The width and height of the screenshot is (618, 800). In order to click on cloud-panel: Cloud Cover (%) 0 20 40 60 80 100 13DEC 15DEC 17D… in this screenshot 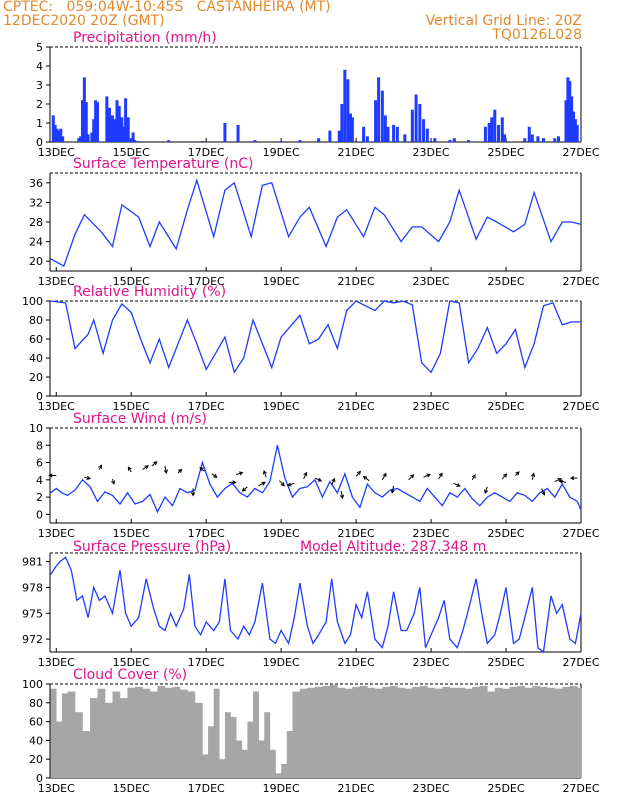, I will do `click(311, 731)`.